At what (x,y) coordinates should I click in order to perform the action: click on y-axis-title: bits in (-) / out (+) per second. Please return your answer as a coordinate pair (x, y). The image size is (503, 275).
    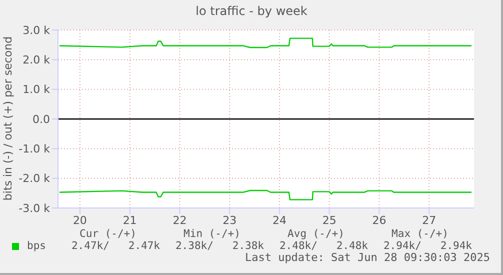
    Looking at the image, I should click on (8, 119).